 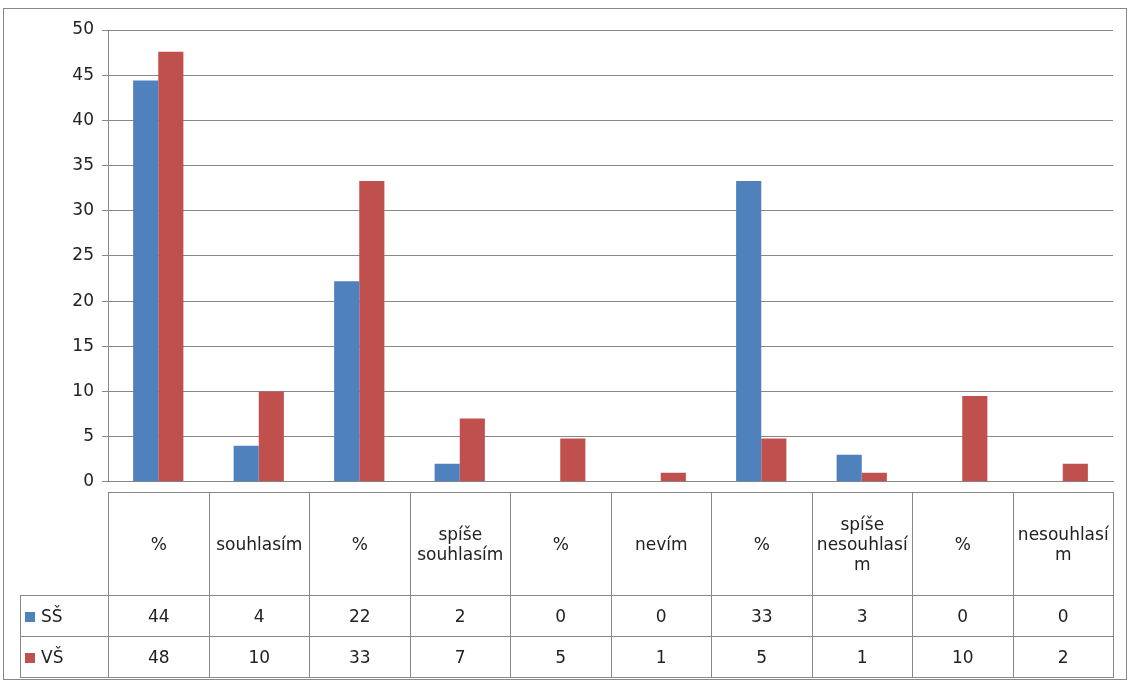 What do you see at coordinates (83, 118) in the screenshot?
I see `y-tick-label: 40` at bounding box center [83, 118].